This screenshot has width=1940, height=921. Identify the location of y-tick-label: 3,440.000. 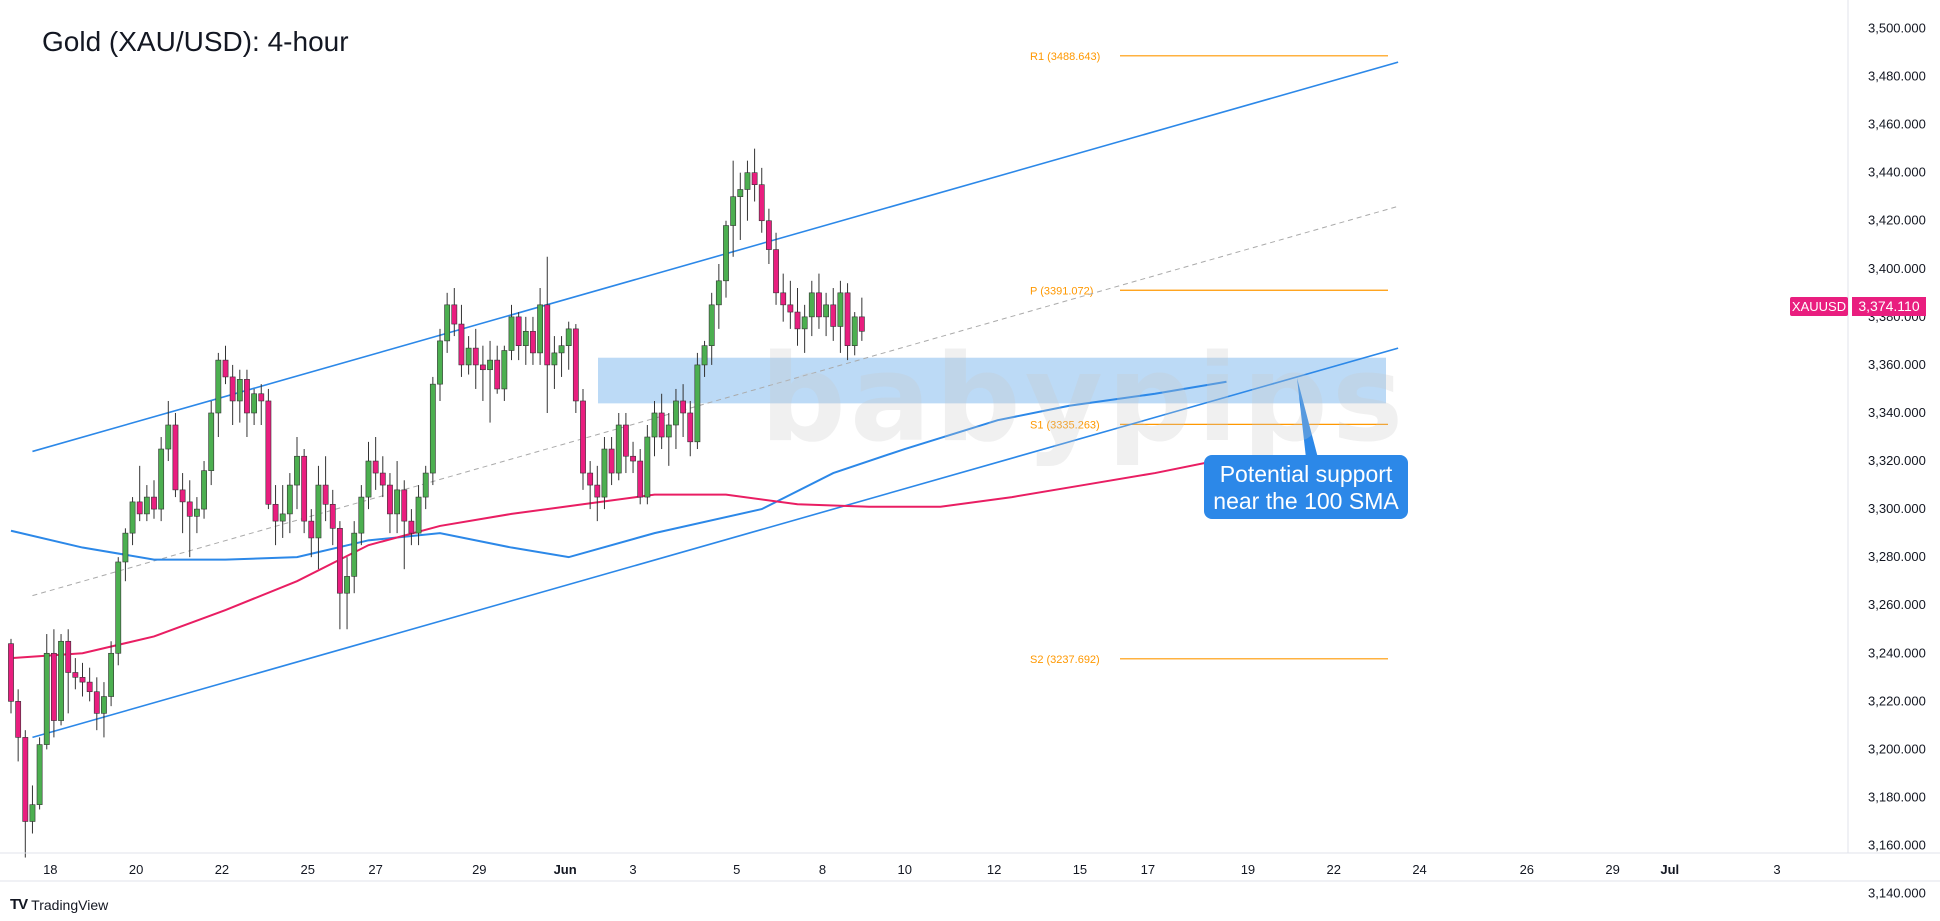
(1897, 172).